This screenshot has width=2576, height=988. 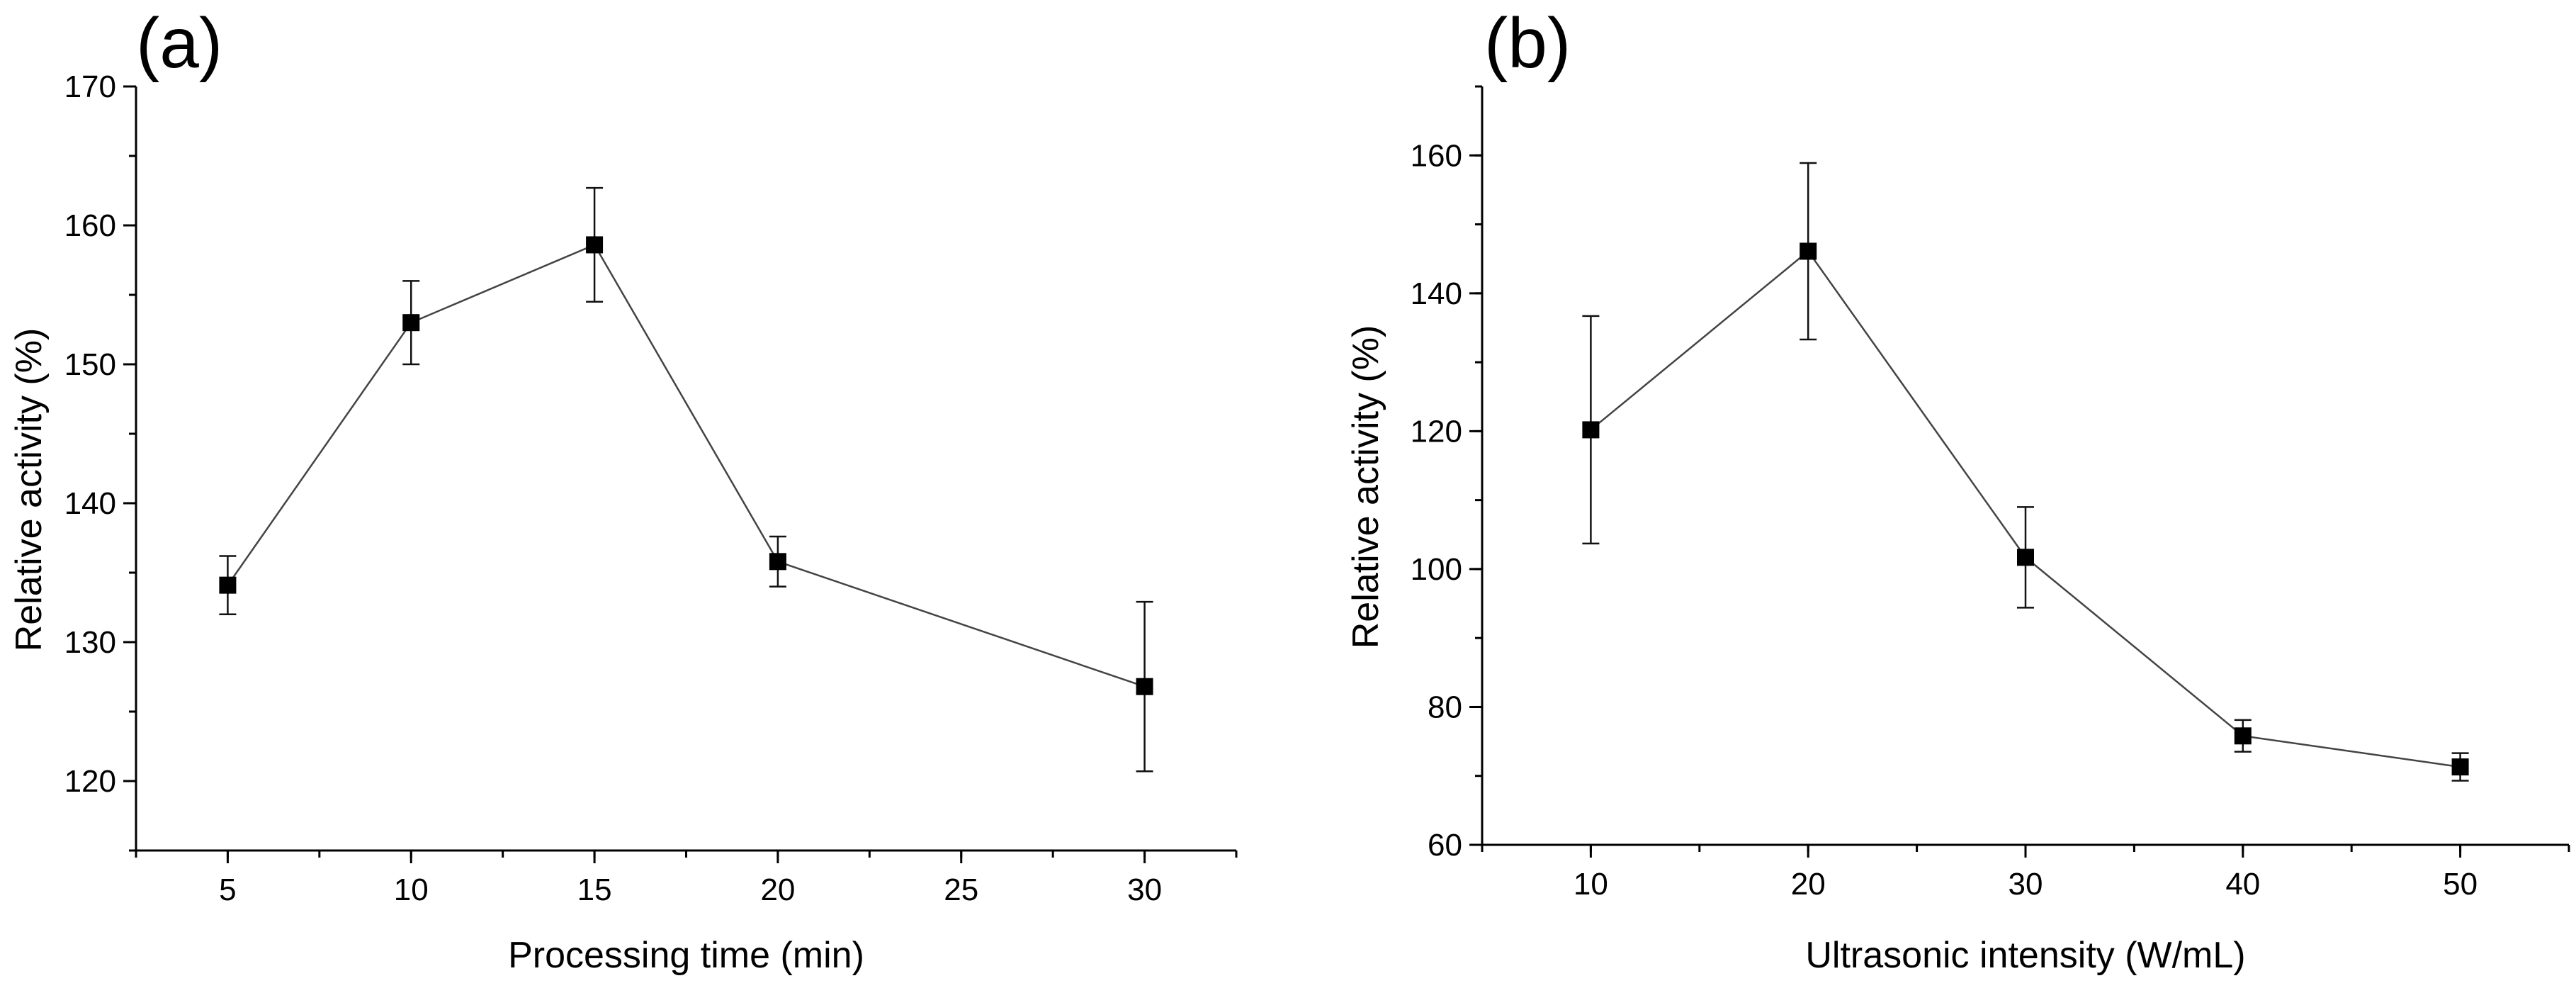 What do you see at coordinates (227, 890) in the screenshot?
I see `x-tick-label: 5` at bounding box center [227, 890].